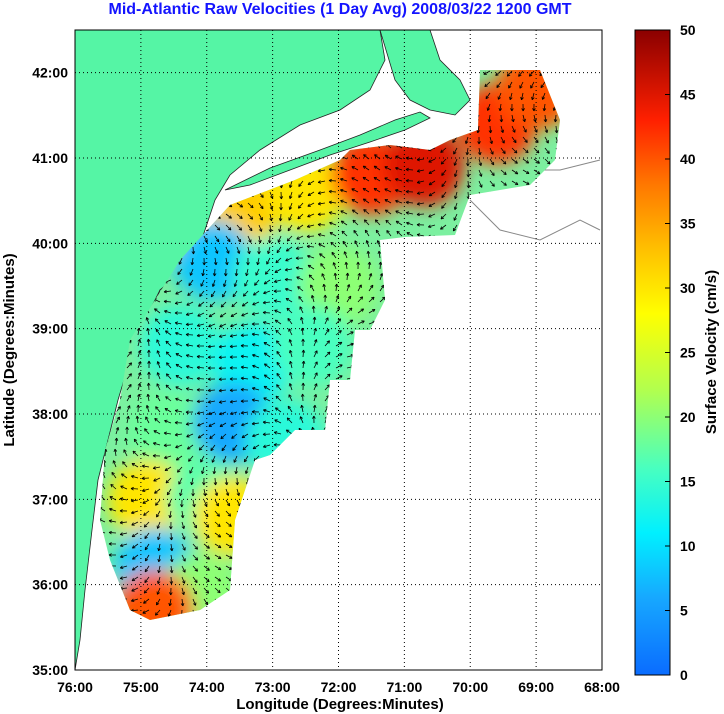 The image size is (724, 714). What do you see at coordinates (9, 349) in the screenshot?
I see `y-axis-label: Latitude (Degrees:Minutes)` at bounding box center [9, 349].